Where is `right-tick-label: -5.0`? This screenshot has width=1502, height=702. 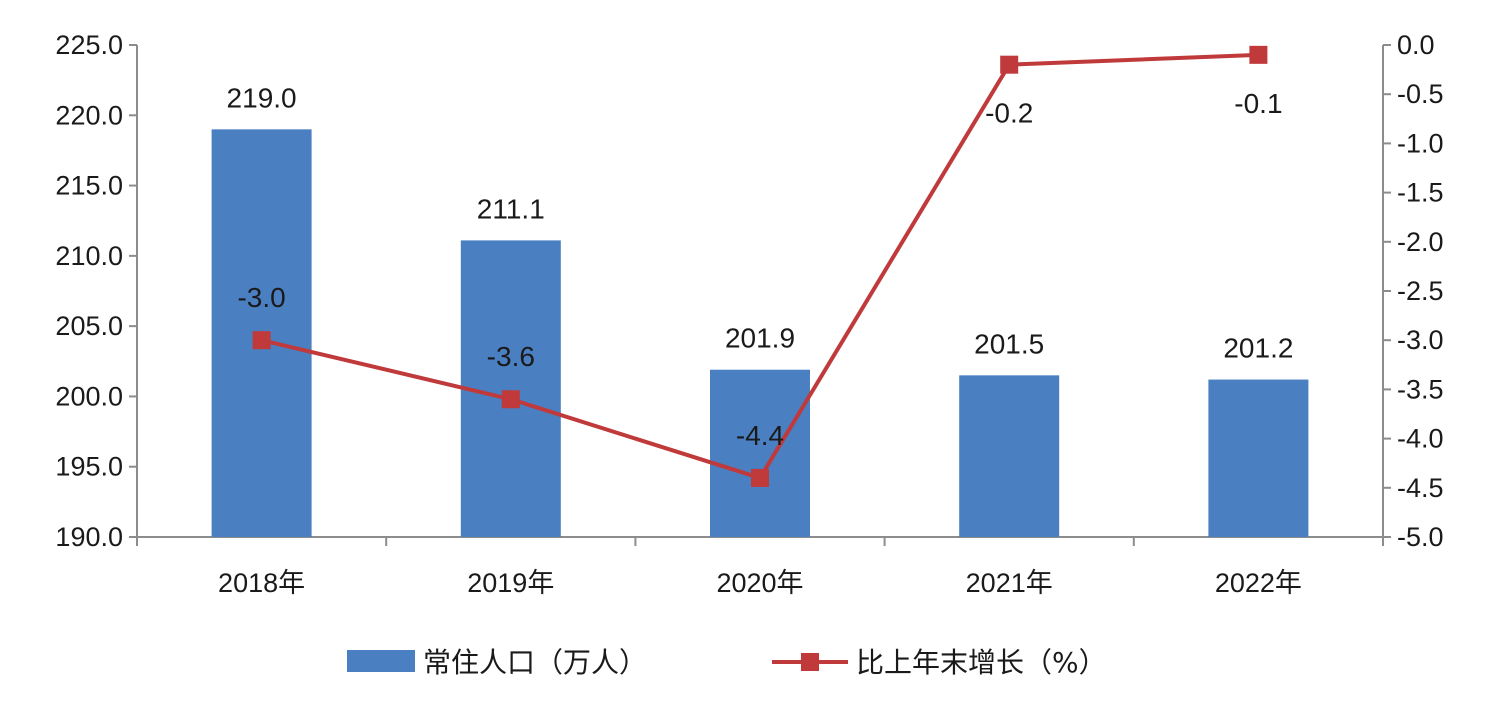
right-tick-label: -5.0 is located at coordinates (1420, 537).